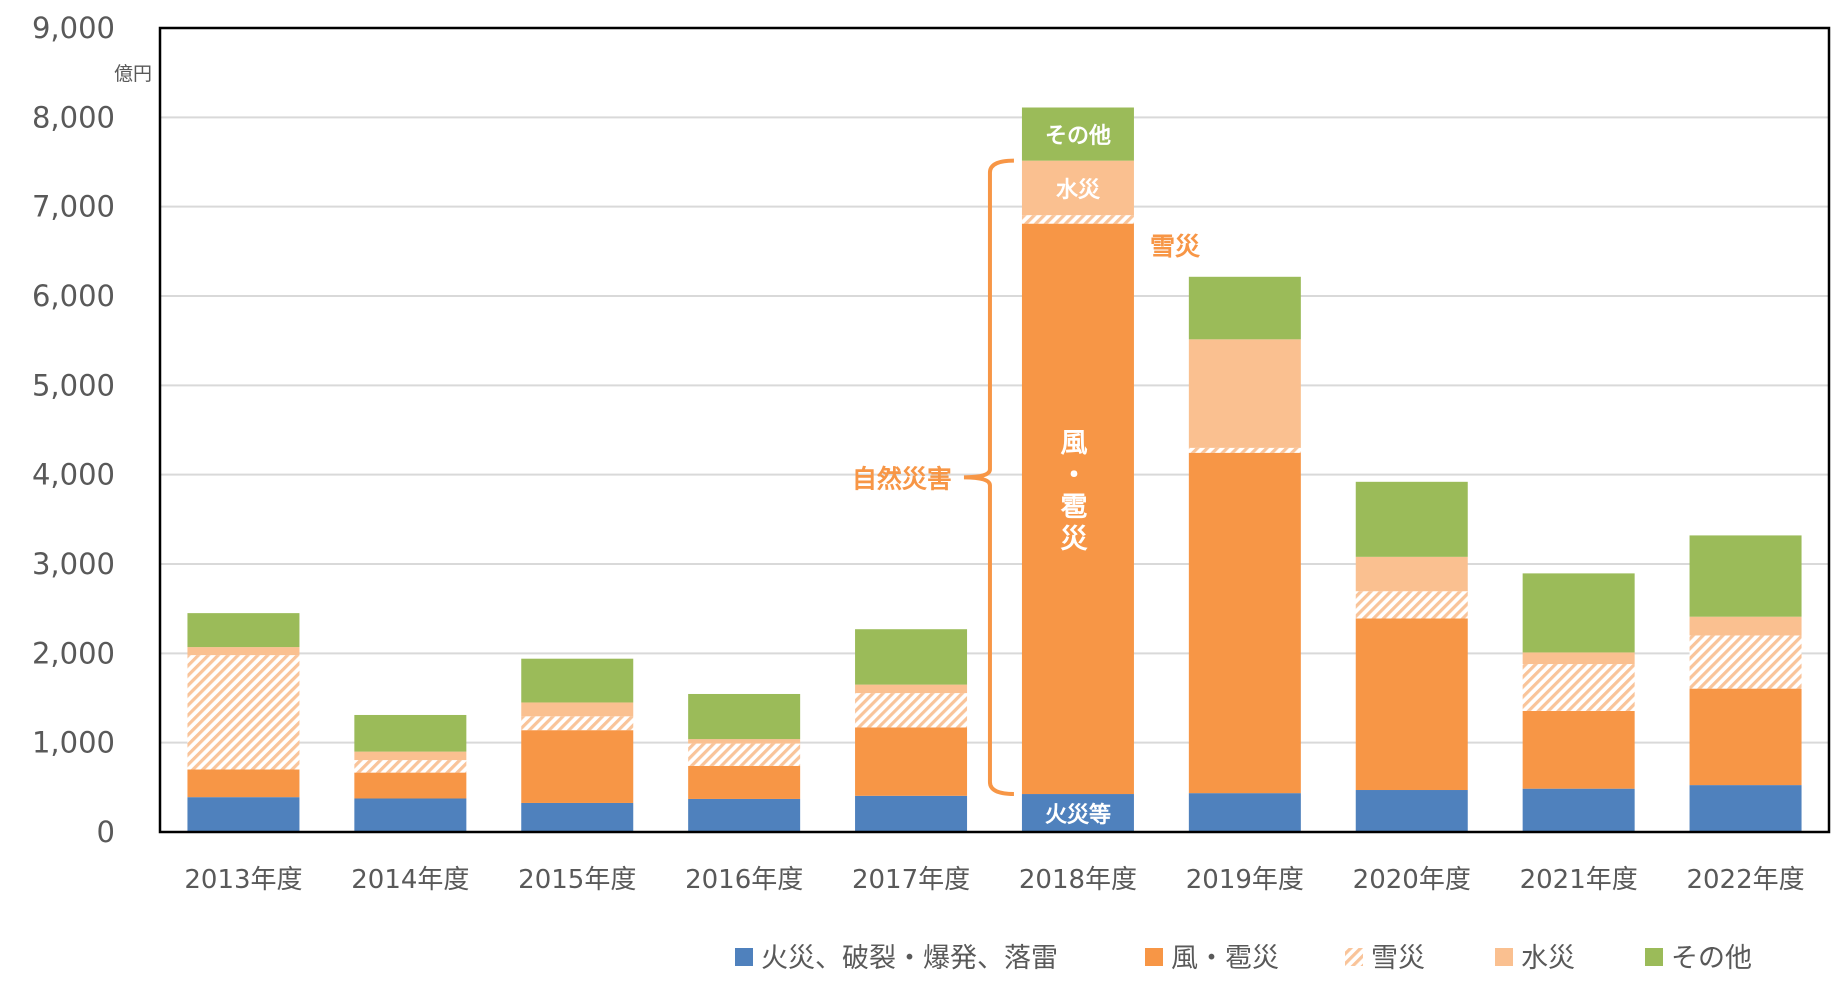 This screenshot has width=1841, height=982. Describe the element at coordinates (1078, 880) in the screenshot. I see `x-tick-label: 2018年度` at that location.